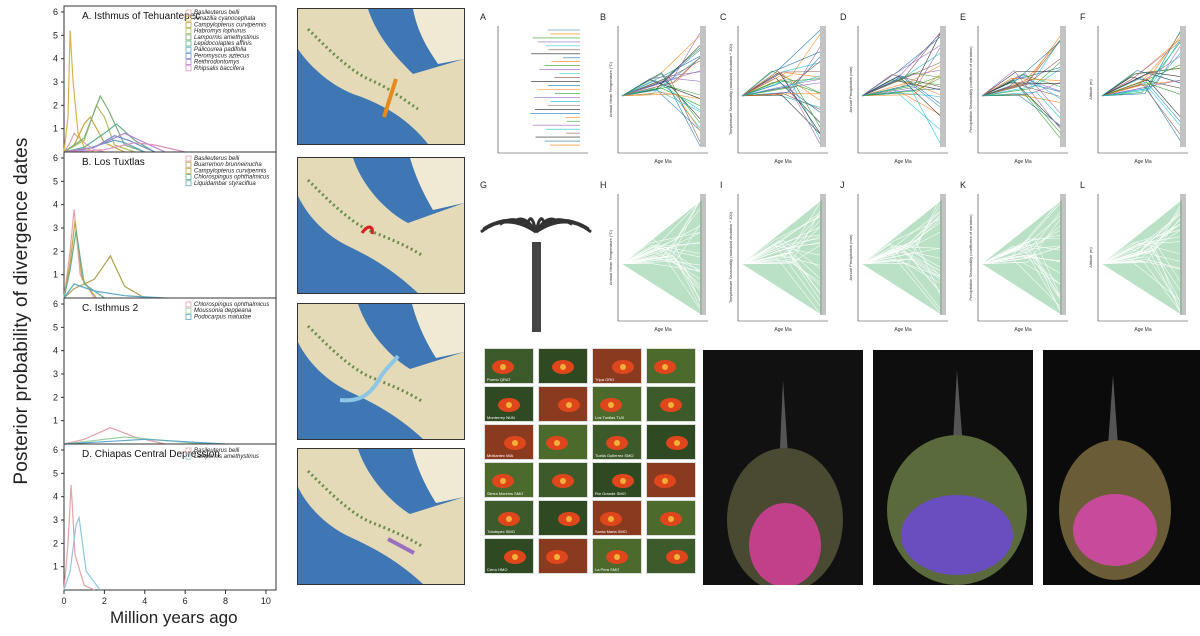 This screenshot has width=1200, height=636. What do you see at coordinates (534, 83) in the screenshot?
I see `trait-panel: A` at bounding box center [534, 83].